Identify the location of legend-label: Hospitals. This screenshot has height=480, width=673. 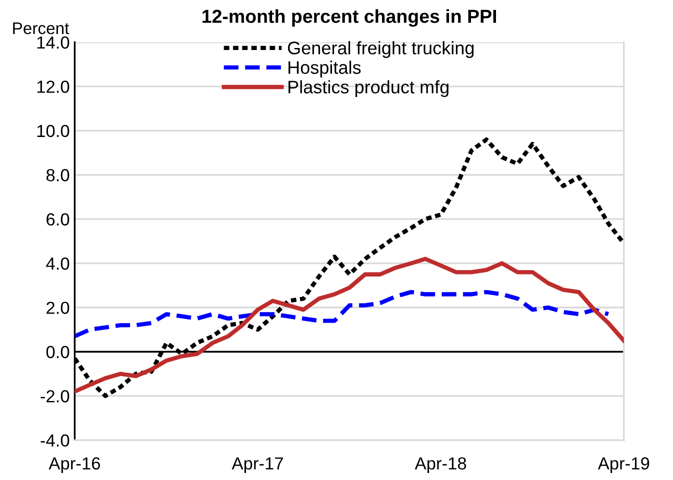
(324, 69).